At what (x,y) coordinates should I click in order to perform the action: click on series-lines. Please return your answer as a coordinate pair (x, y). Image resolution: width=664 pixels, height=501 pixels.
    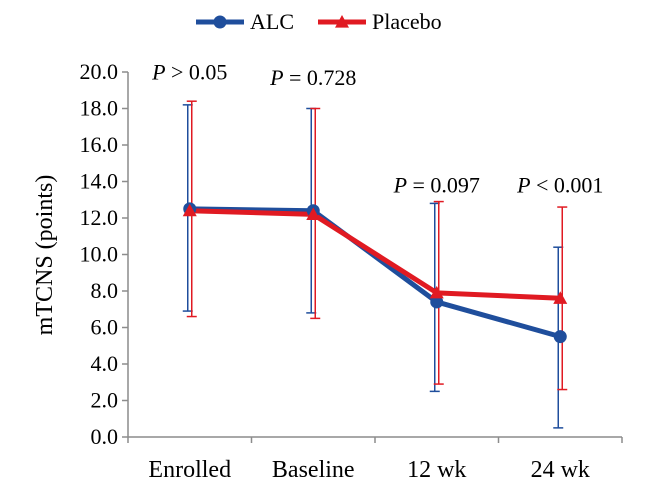
    Looking at the image, I should click on (375, 273).